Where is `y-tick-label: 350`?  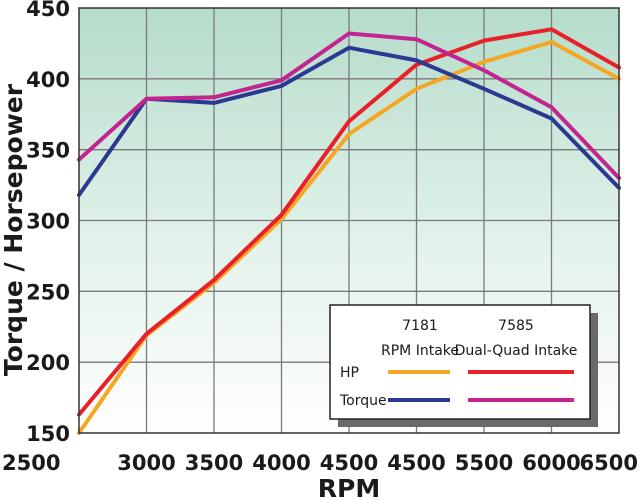 y-tick-label: 350 is located at coordinates (48, 151).